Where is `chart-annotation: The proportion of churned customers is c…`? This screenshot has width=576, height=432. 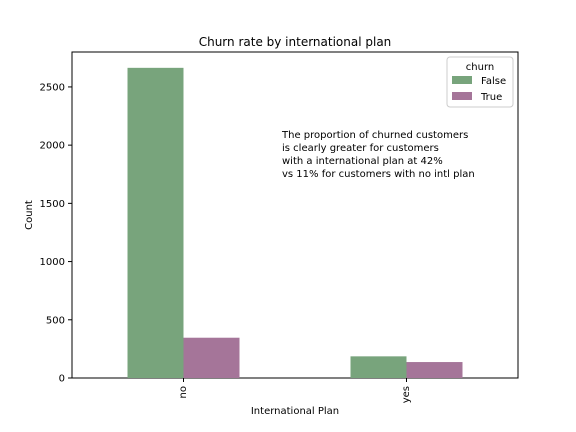 chart-annotation: The proportion of churned customers is c… is located at coordinates (378, 155).